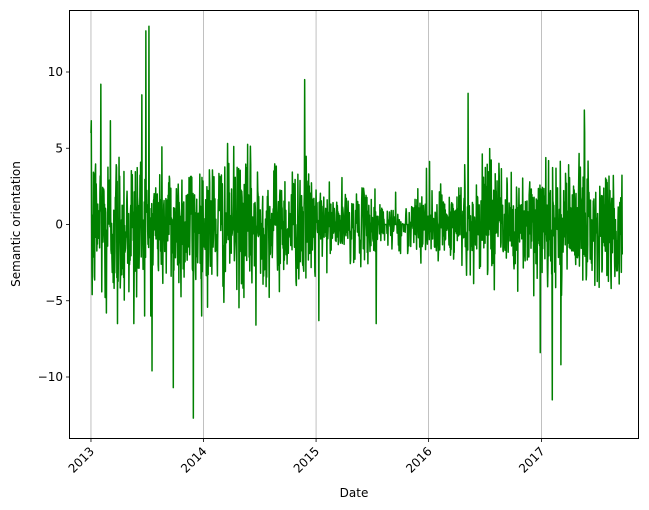 The height and width of the screenshot is (510, 649). I want to click on y-tick-label: 0, so click(59, 225).